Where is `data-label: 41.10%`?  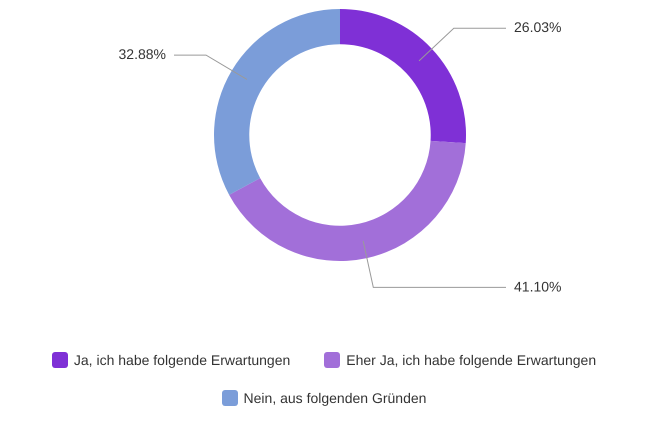
data-label: 41.10% is located at coordinates (538, 286).